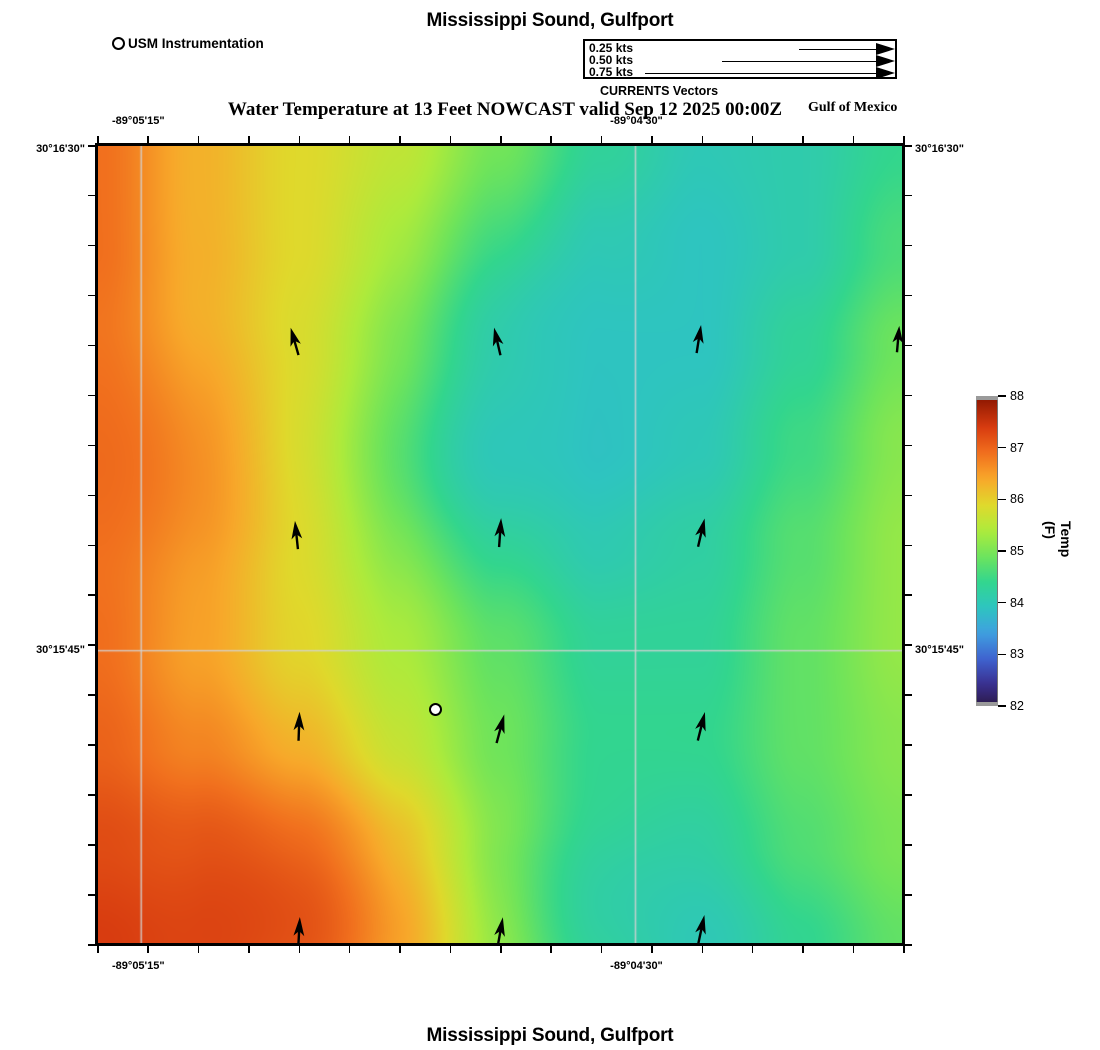 This screenshot has height=1050, width=1100. Describe the element at coordinates (659, 91) in the screenshot. I see `currents-legend-caption: CURRENTS Vectors` at that location.